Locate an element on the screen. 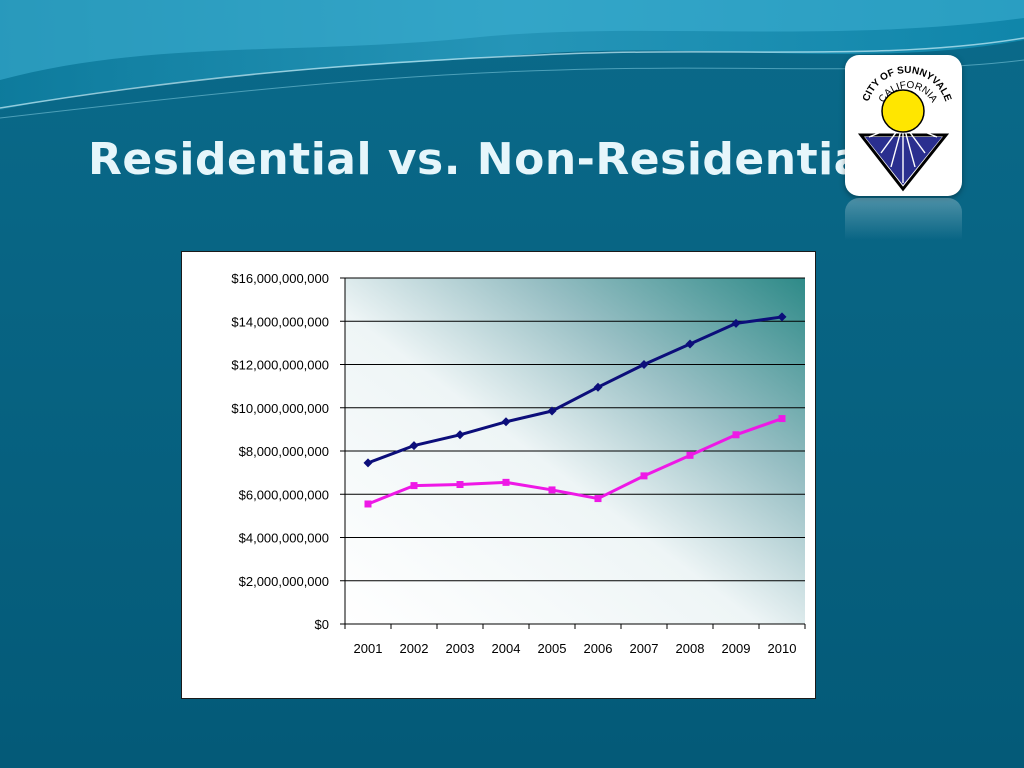  x-tick-label: 2005 is located at coordinates (552, 648).